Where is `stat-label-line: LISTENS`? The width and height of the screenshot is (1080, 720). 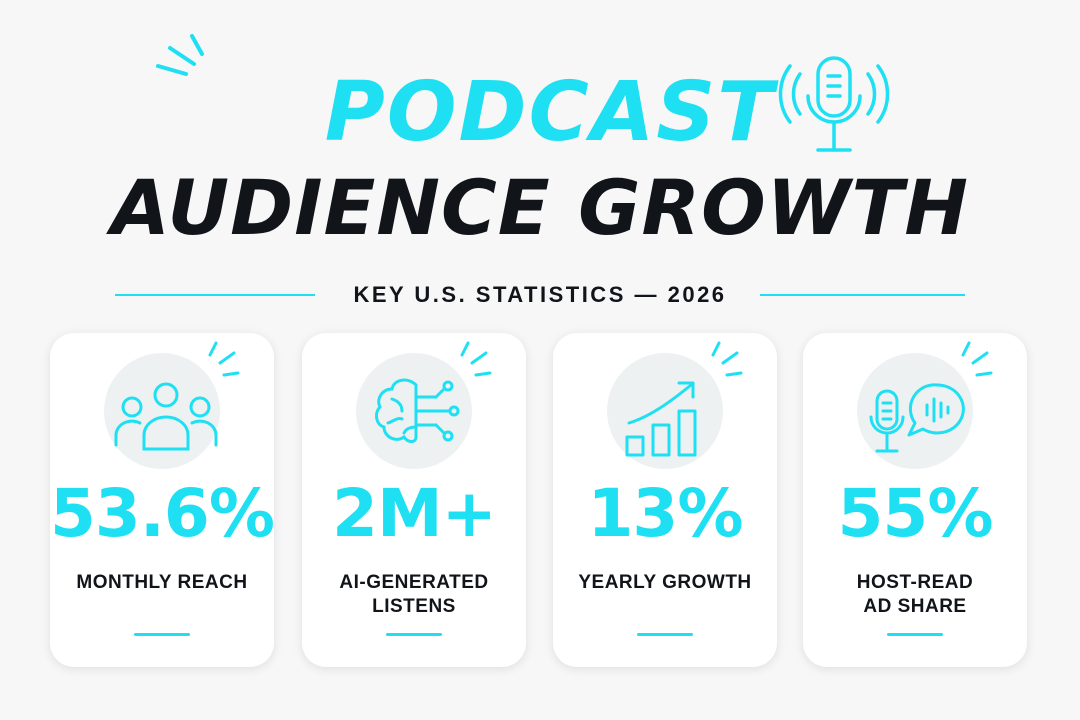
stat-label-line: LISTENS is located at coordinates (414, 606).